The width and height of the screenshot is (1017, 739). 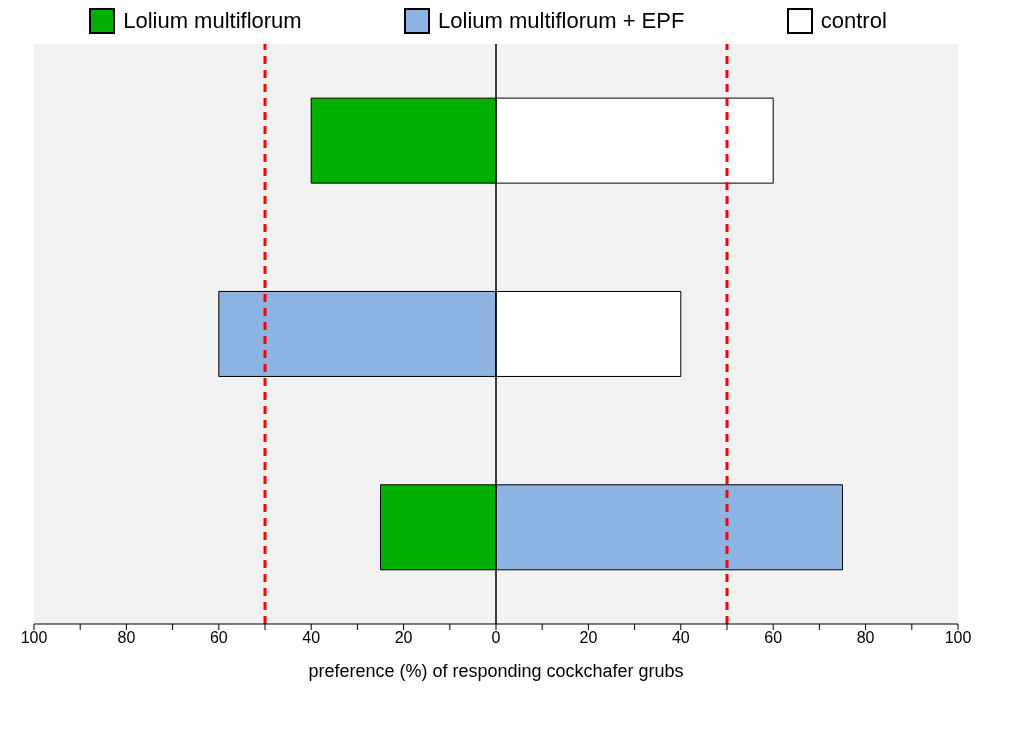 I want to click on x-tick-label: 0, so click(x=496, y=638).